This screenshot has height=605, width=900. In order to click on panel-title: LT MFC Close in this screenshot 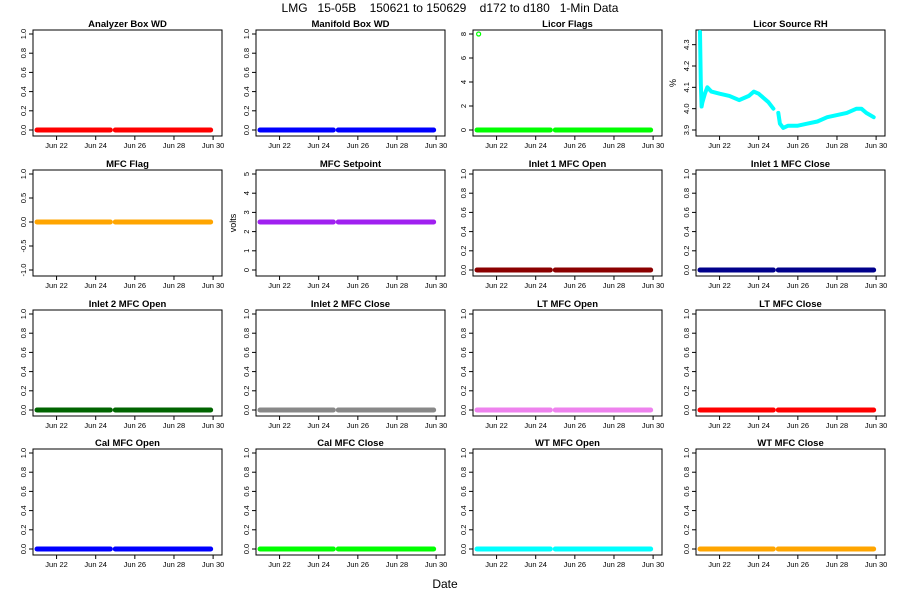, I will do `click(790, 304)`.